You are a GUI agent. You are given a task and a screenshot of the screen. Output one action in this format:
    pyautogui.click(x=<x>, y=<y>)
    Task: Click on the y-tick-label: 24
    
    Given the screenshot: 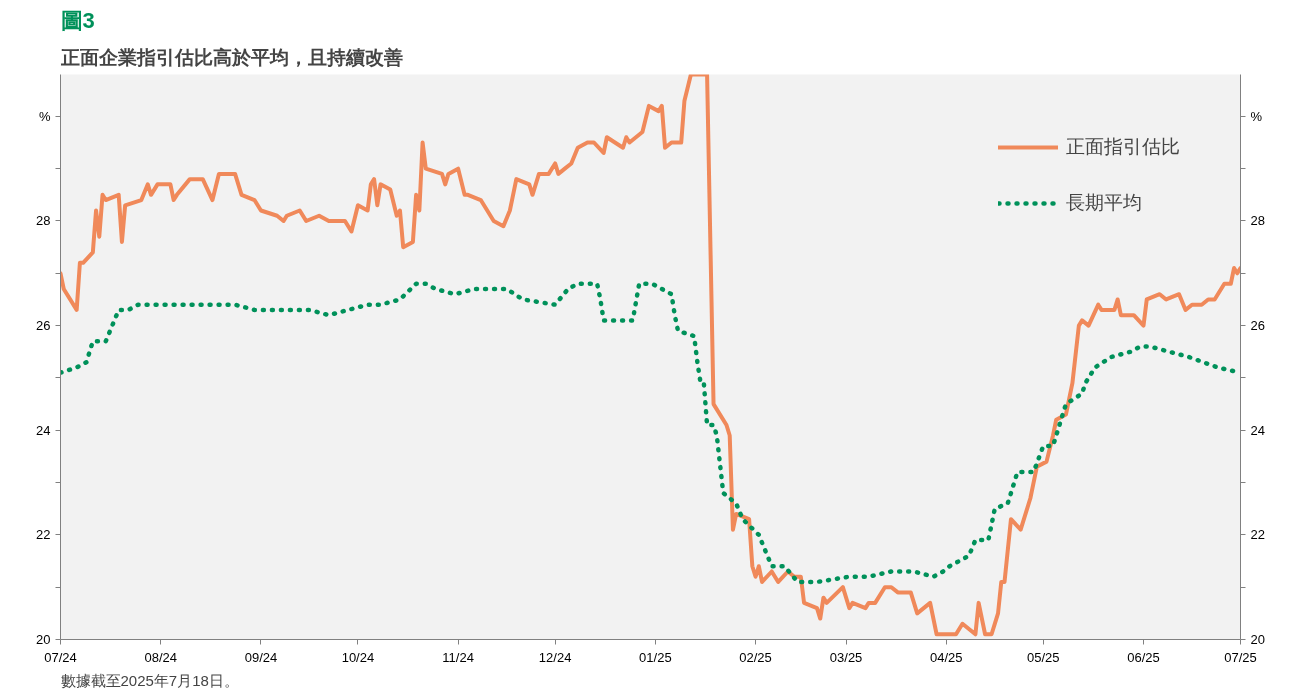 What is the action you would take?
    pyautogui.click(x=43, y=430)
    